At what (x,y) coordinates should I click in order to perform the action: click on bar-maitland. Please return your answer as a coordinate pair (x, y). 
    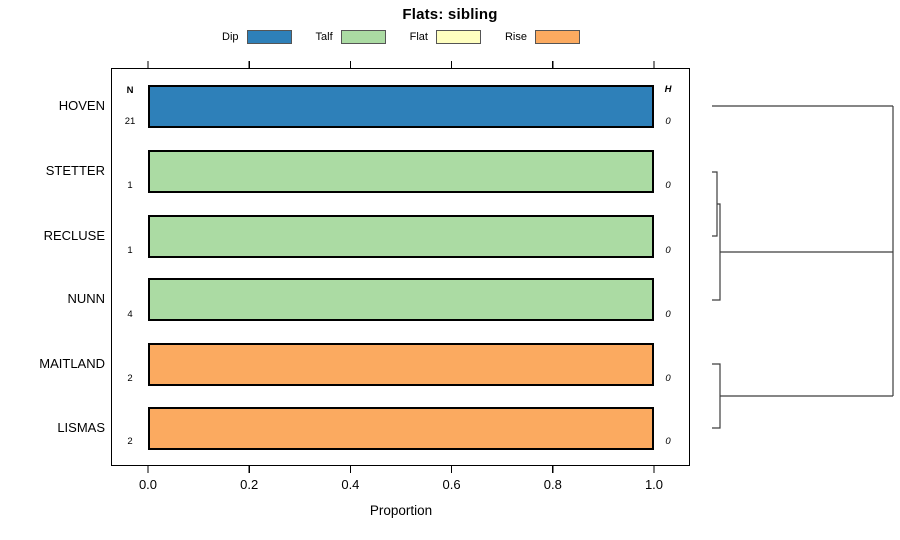
    Looking at the image, I should click on (401, 364).